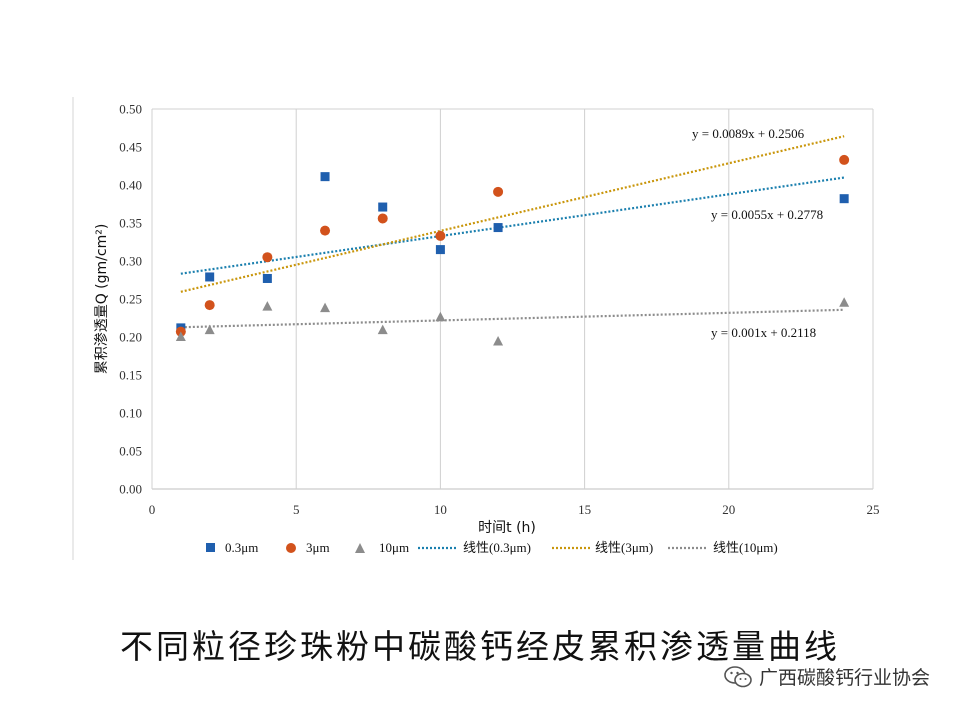 This screenshot has height=720, width=960. I want to click on legend-label-linear-3um: 线性(3μm), so click(624, 547).